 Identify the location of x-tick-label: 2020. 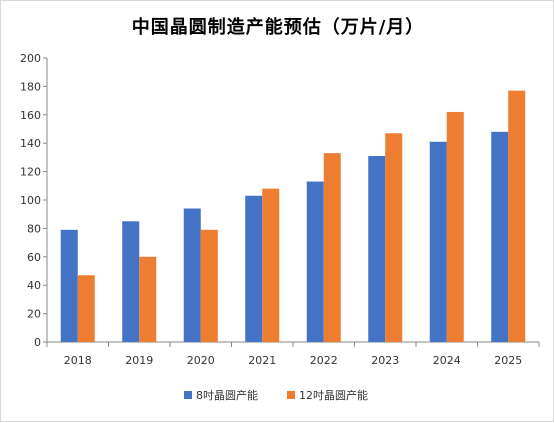
(201, 360).